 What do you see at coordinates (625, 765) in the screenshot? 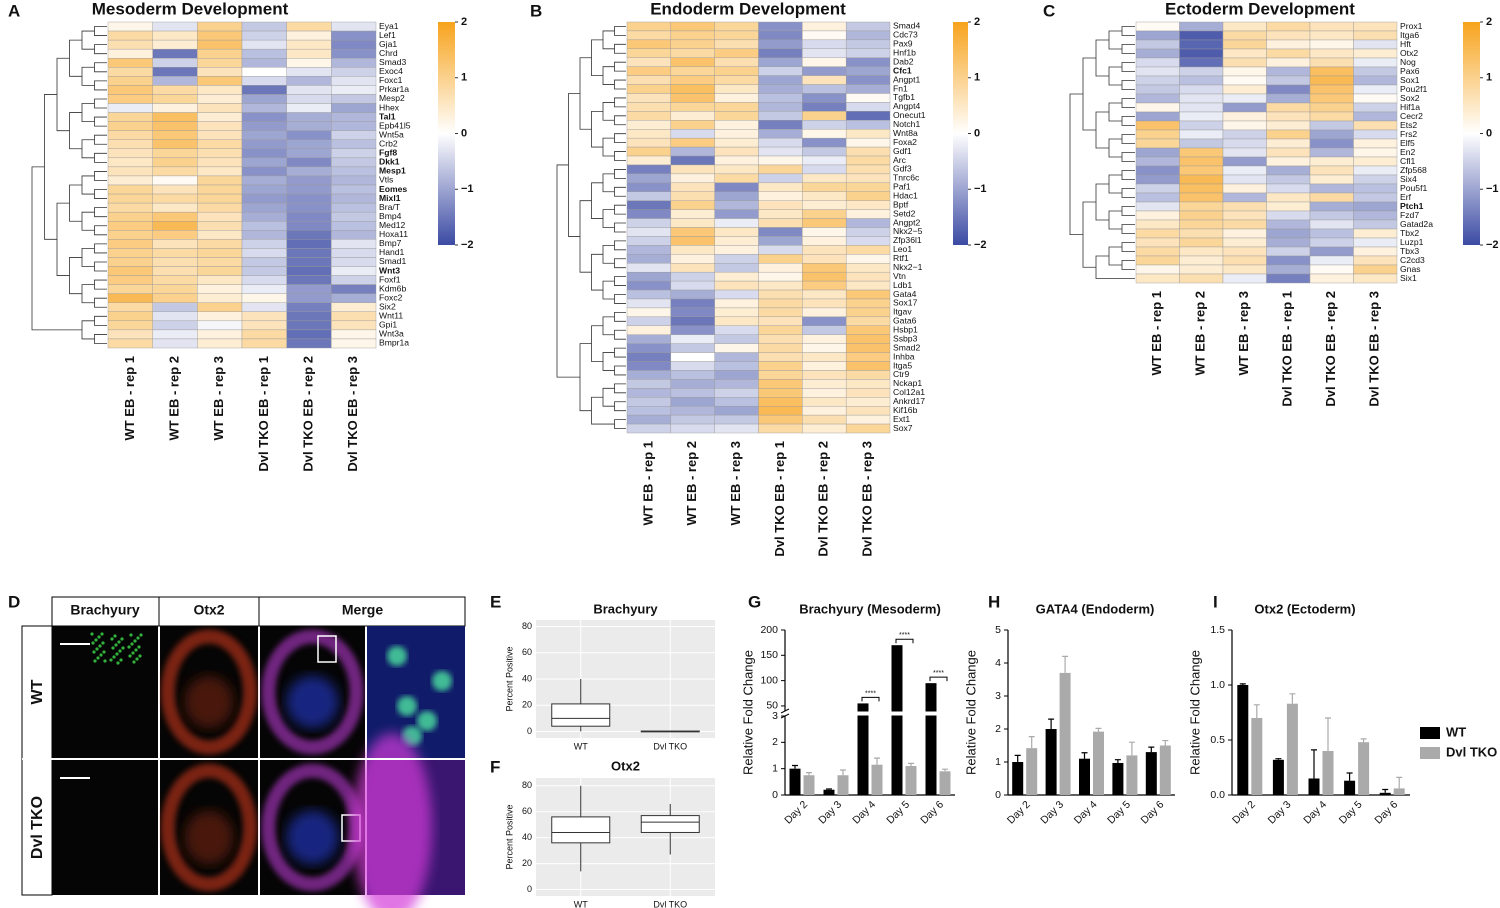
I see `chart-title: Otx2` at bounding box center [625, 765].